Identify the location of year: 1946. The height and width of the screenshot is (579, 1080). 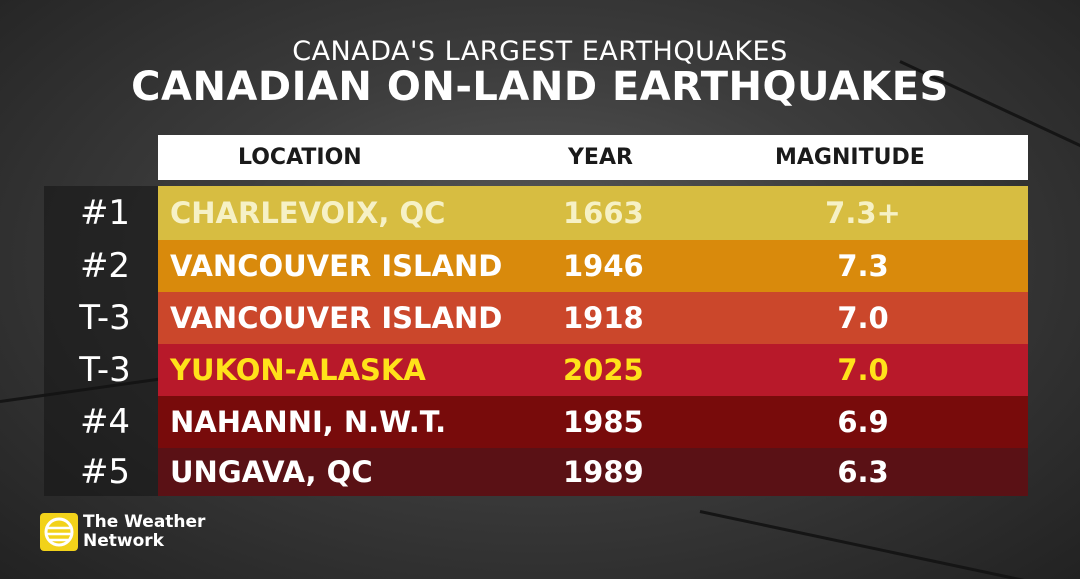
(603, 266).